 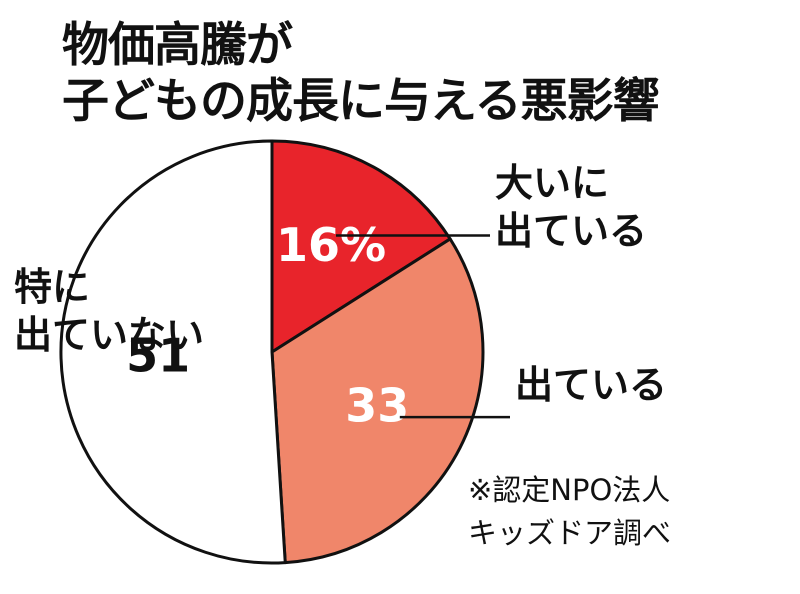 What do you see at coordinates (377, 406) in the screenshot?
I see `slice-value-label-1: 33` at bounding box center [377, 406].